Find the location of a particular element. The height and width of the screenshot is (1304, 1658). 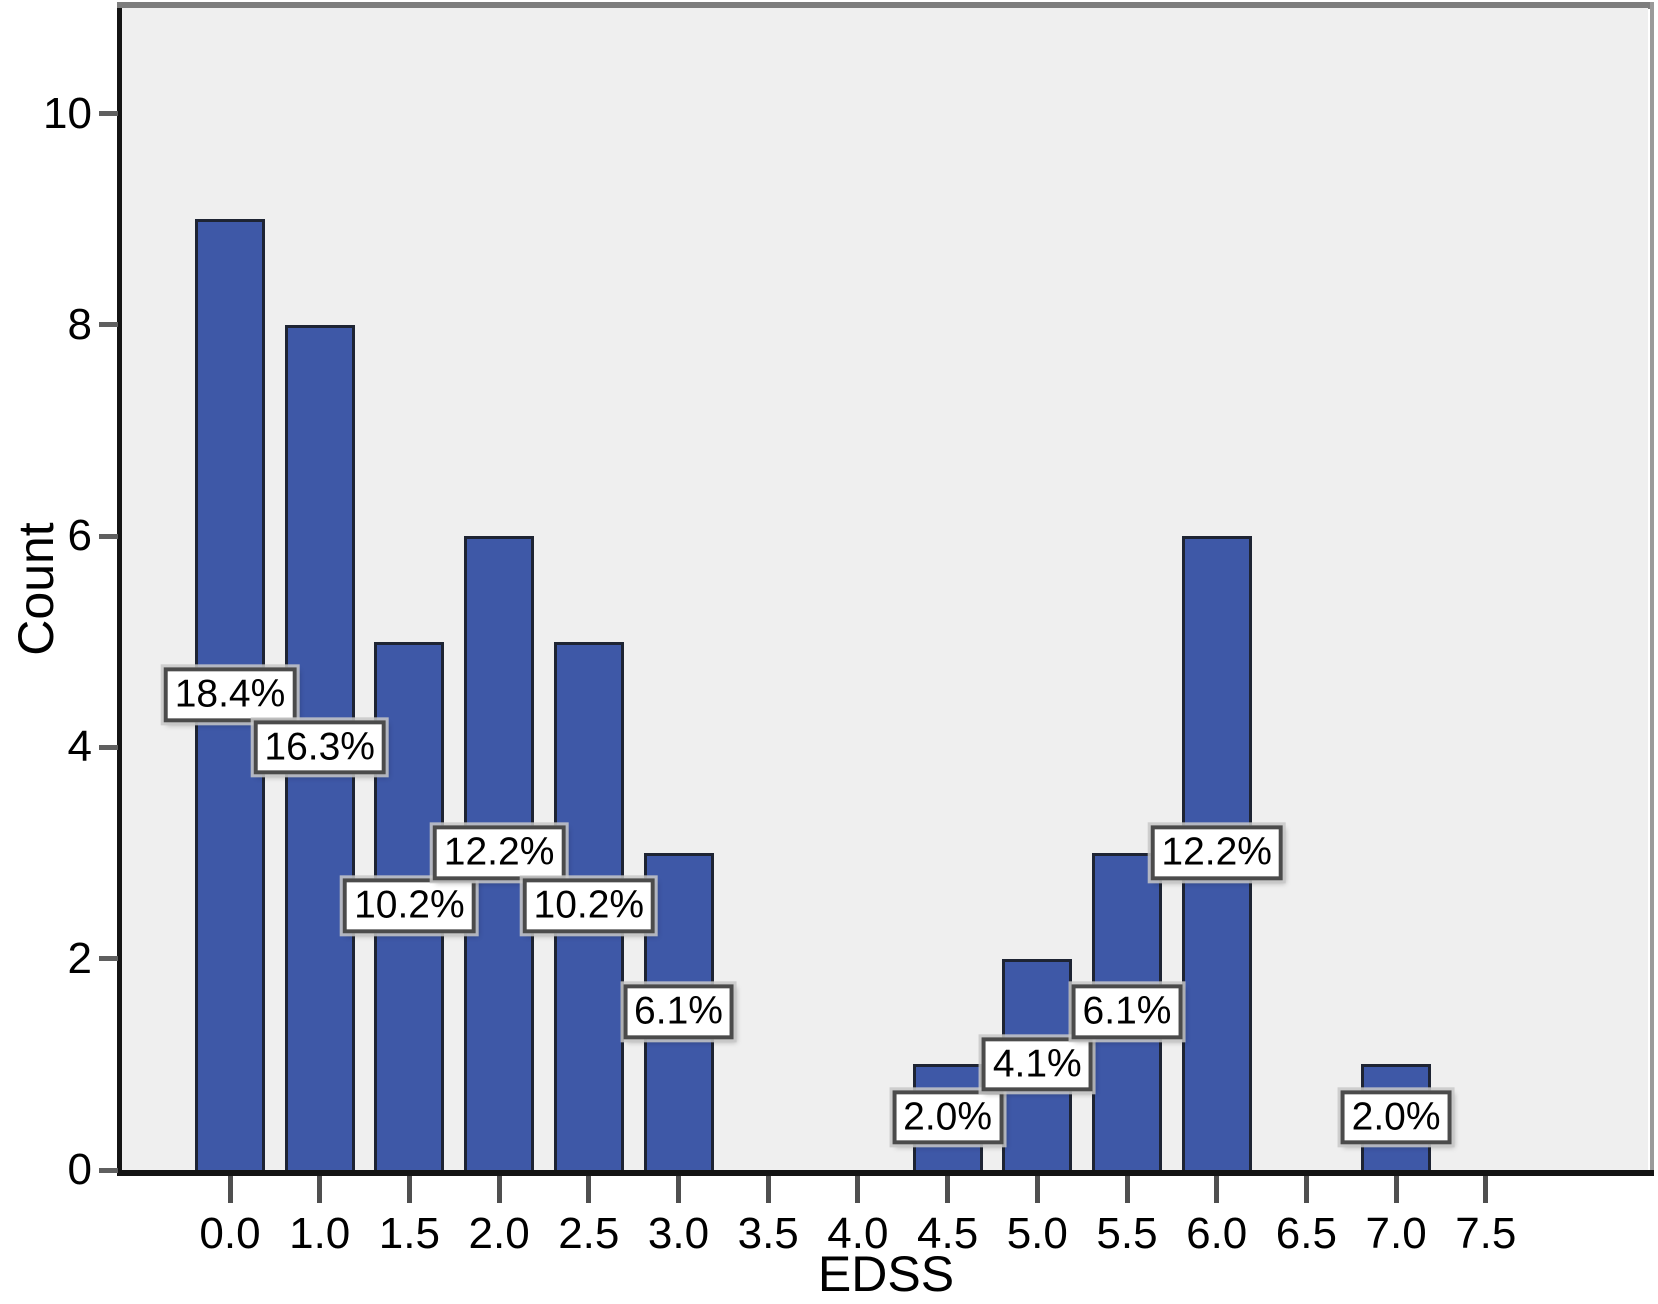

x-tick-label: 4.5 is located at coordinates (948, 1233).